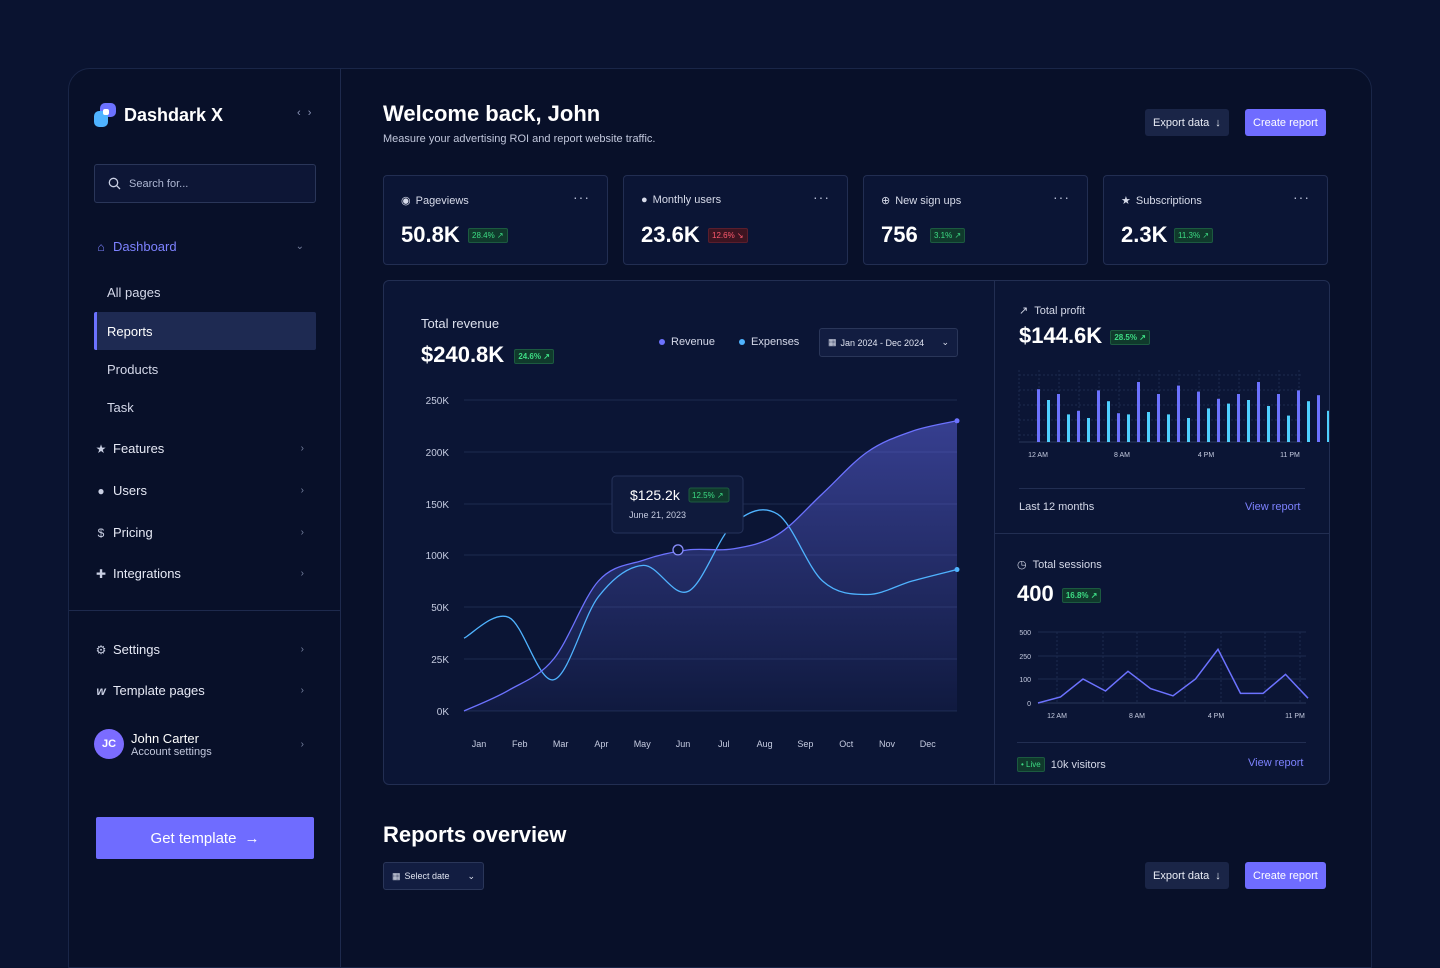 This screenshot has height=968, width=1440. What do you see at coordinates (1276, 763) in the screenshot?
I see `sessions-view-report-link: View report` at bounding box center [1276, 763].